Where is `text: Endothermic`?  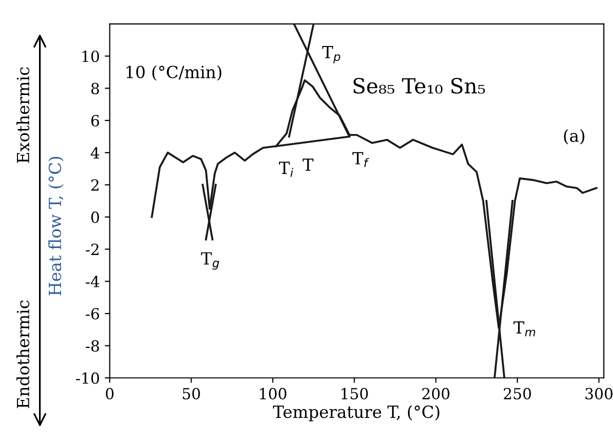
text: Endothermic is located at coordinates (23, 354).